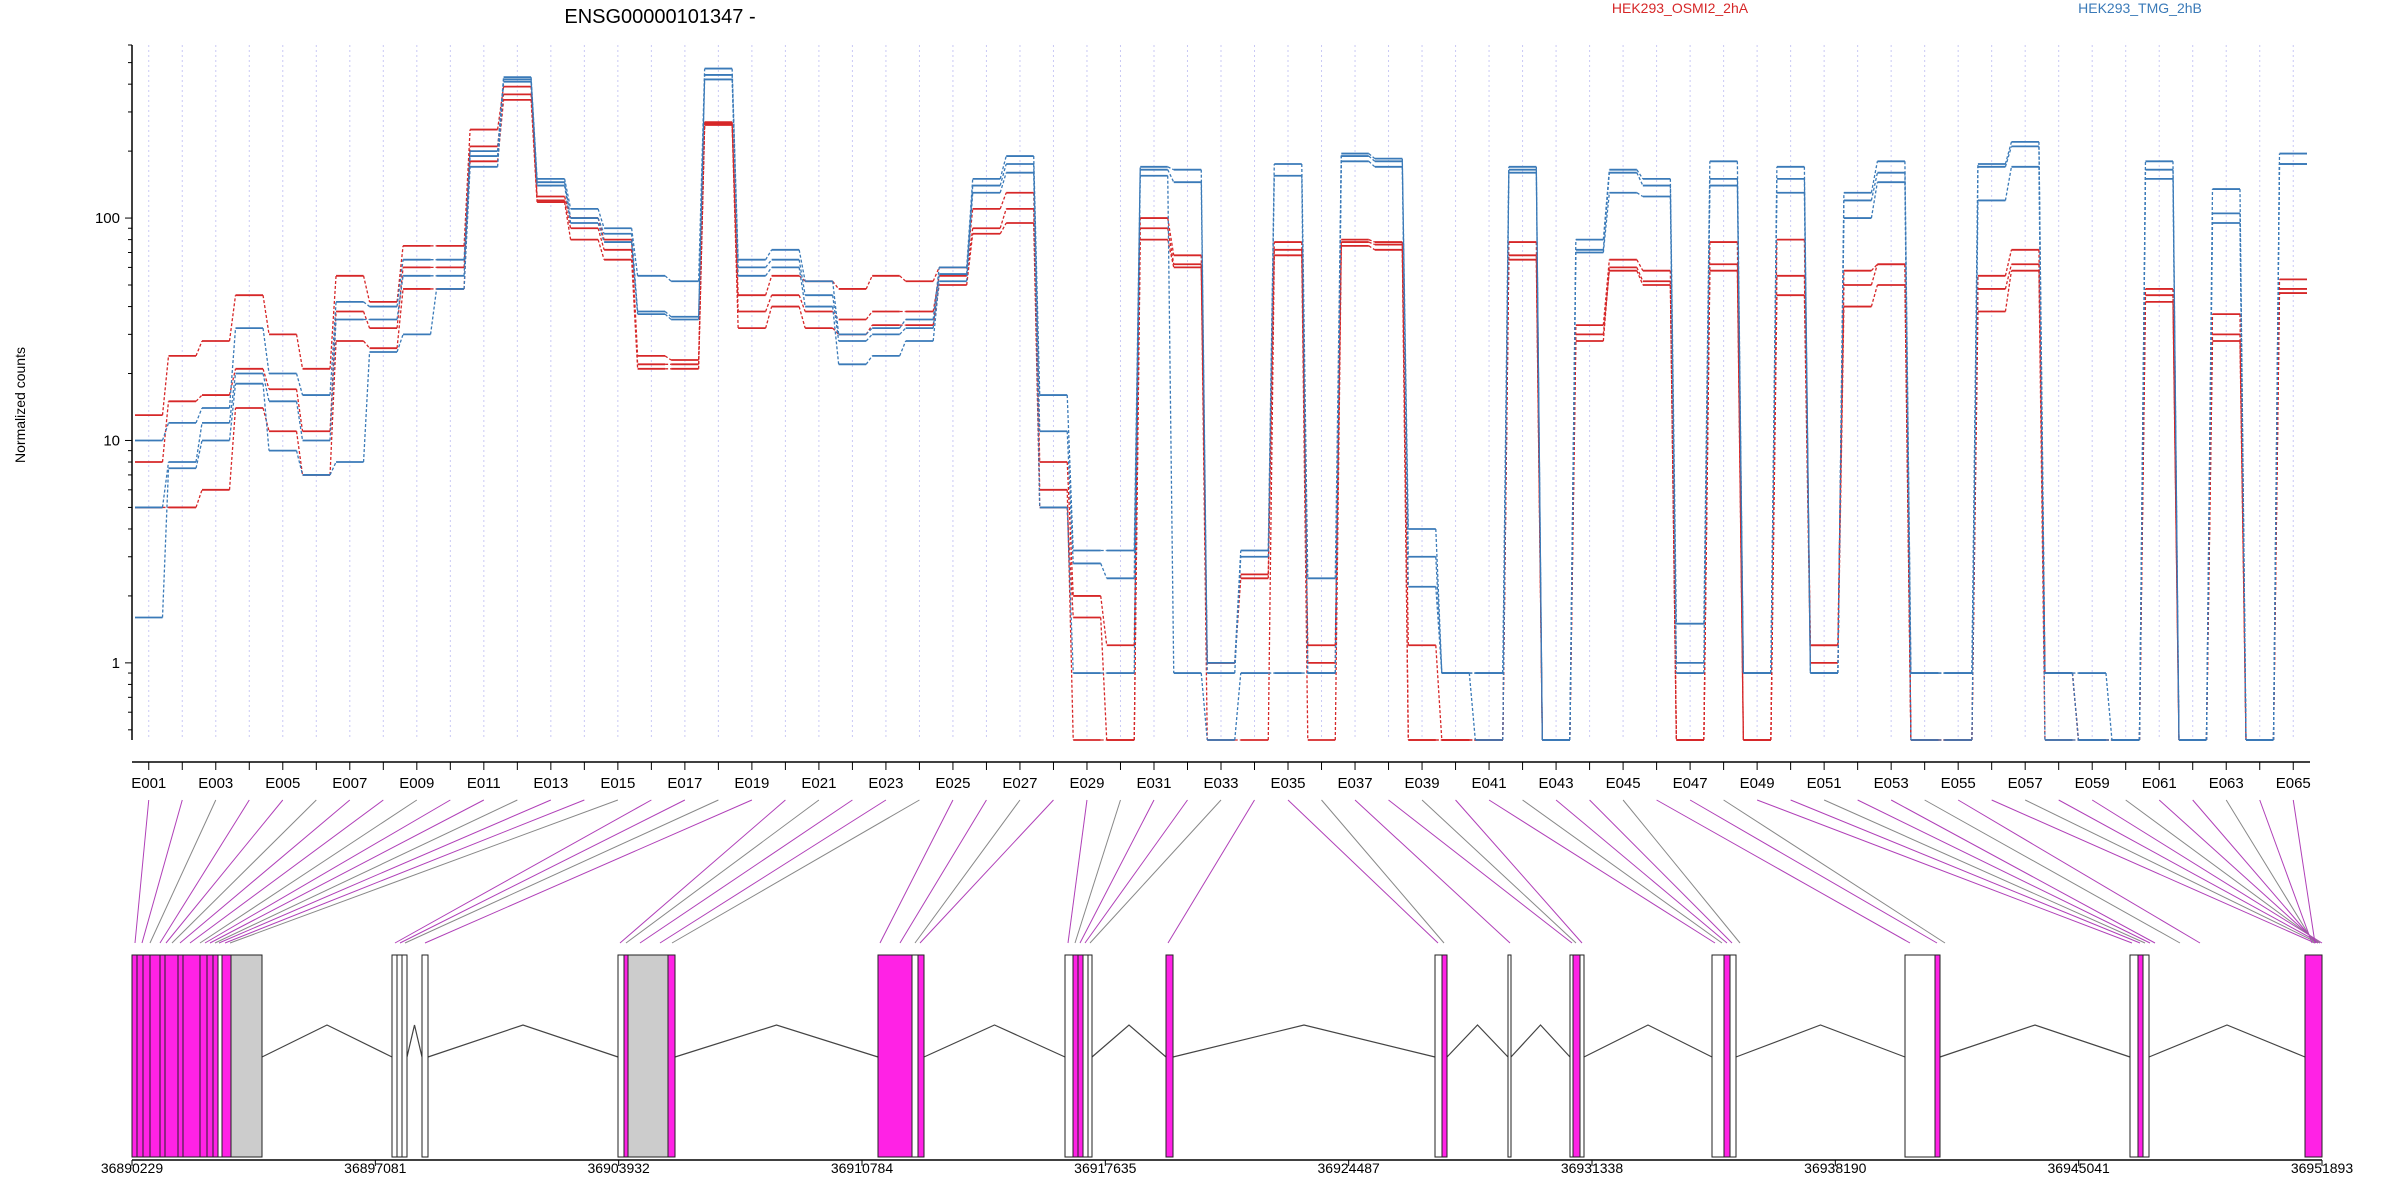  Describe the element at coordinates (1824, 783) in the screenshot. I see `x-tick-label: E051` at that location.